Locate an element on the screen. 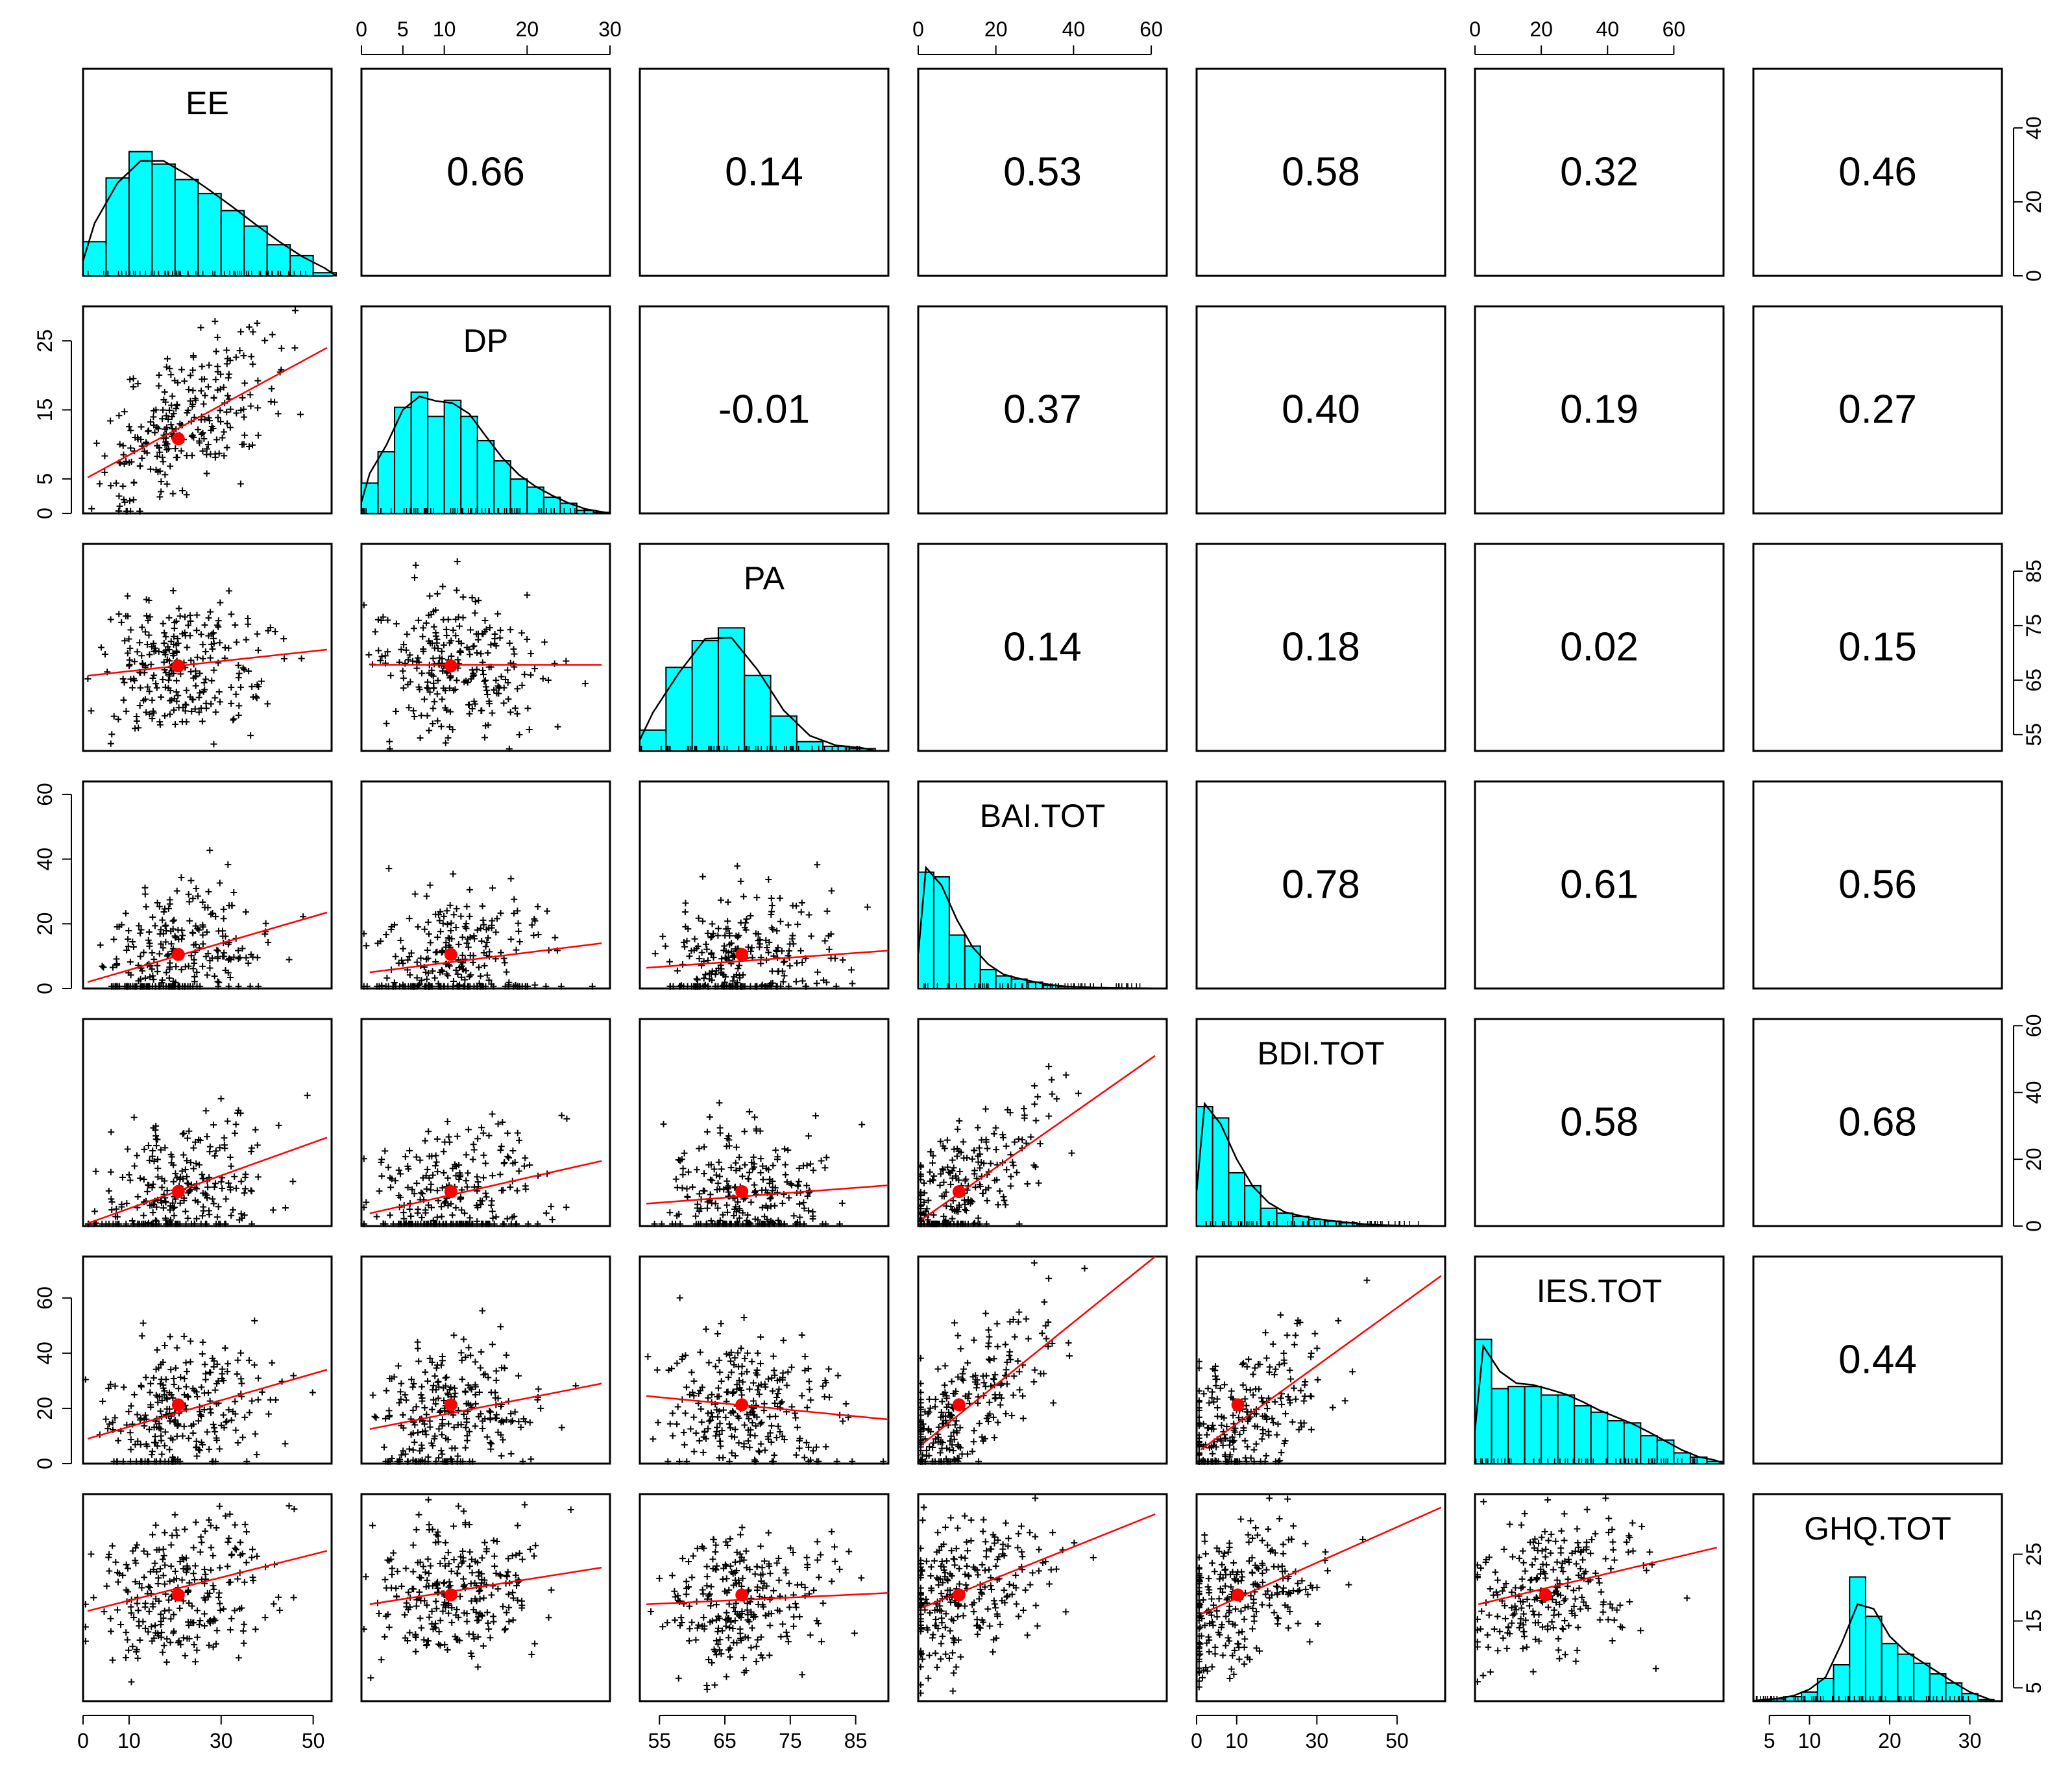 Image resolution: width=2072 pixels, height=1768 pixels. scatter-BAI.TOT-DP is located at coordinates (481, 928).